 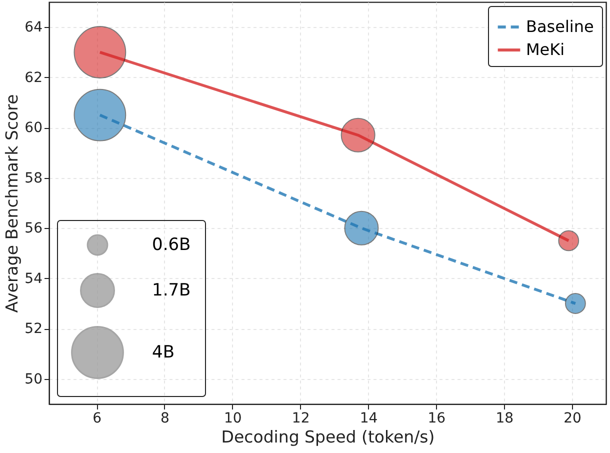 What do you see at coordinates (545, 49) in the screenshot?
I see `legend-label: MeKi` at bounding box center [545, 49].